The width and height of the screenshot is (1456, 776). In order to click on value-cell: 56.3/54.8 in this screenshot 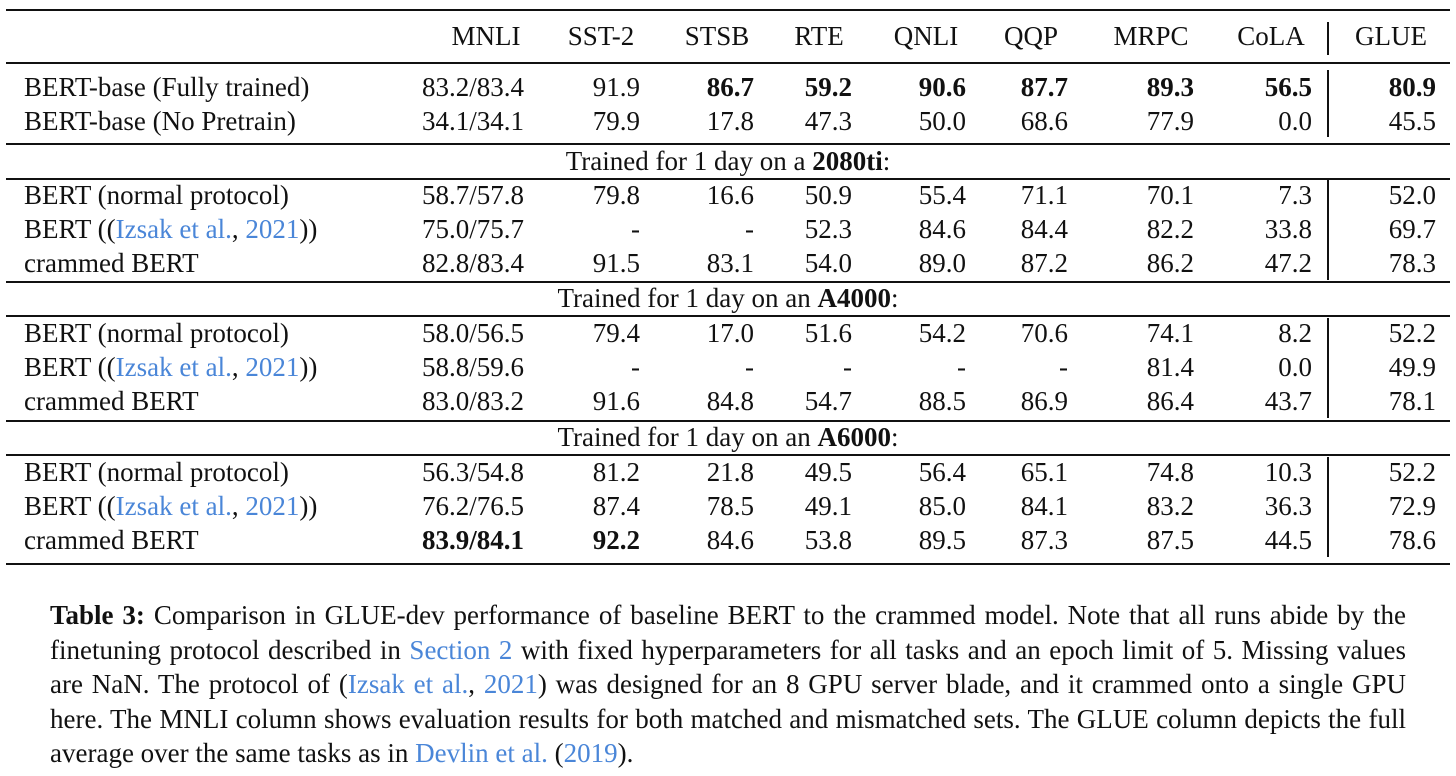, I will do `click(472, 472)`.